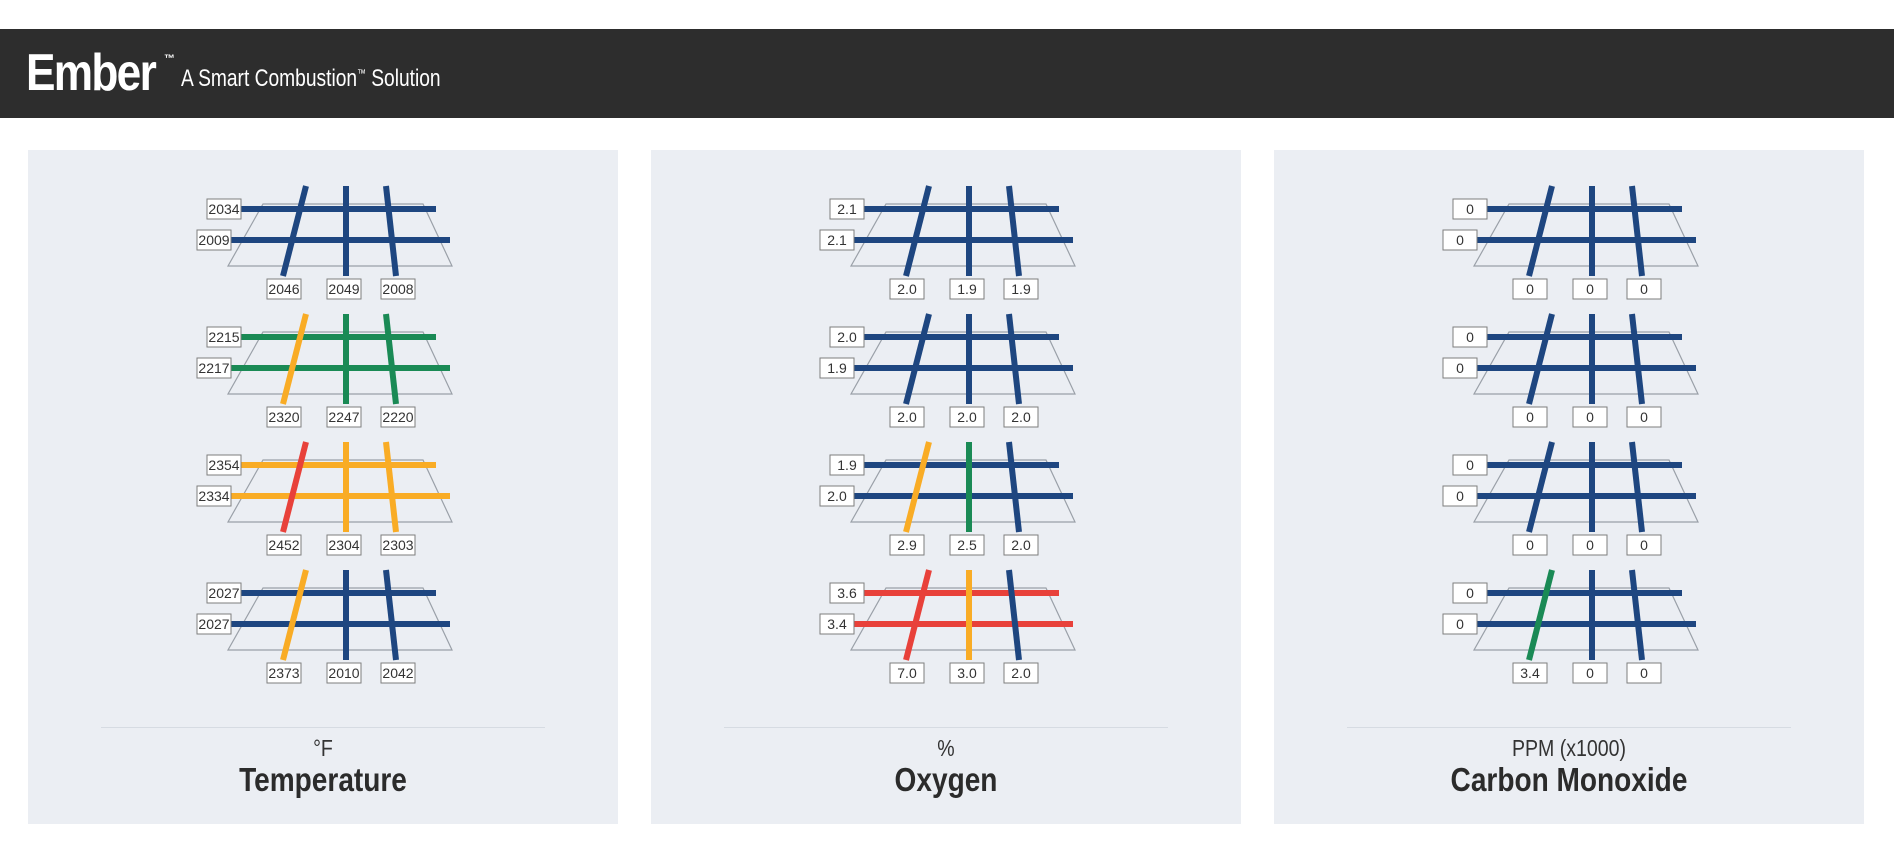 The width and height of the screenshot is (1894, 852). I want to click on column-value: 7.0, so click(907, 673).